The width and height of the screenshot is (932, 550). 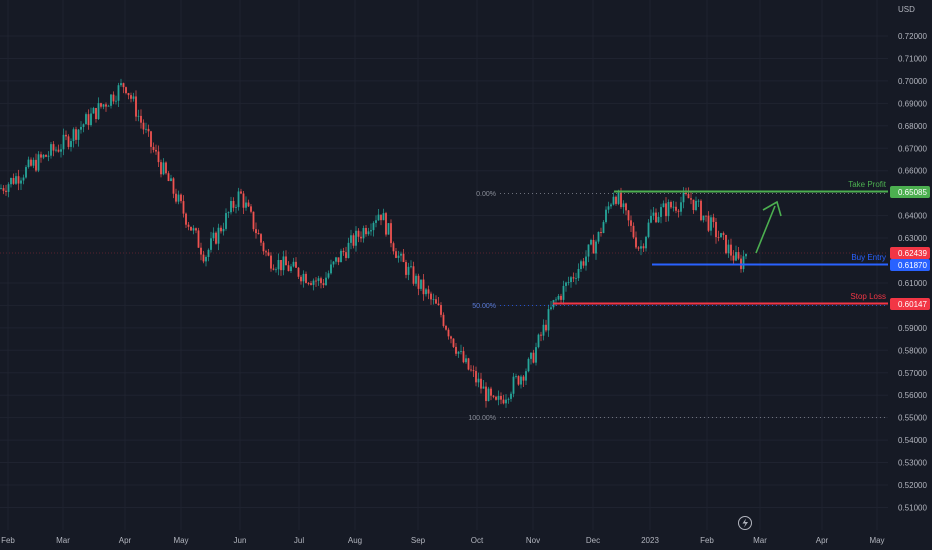 I want to click on x-tick-label: Jun, so click(x=240, y=540).